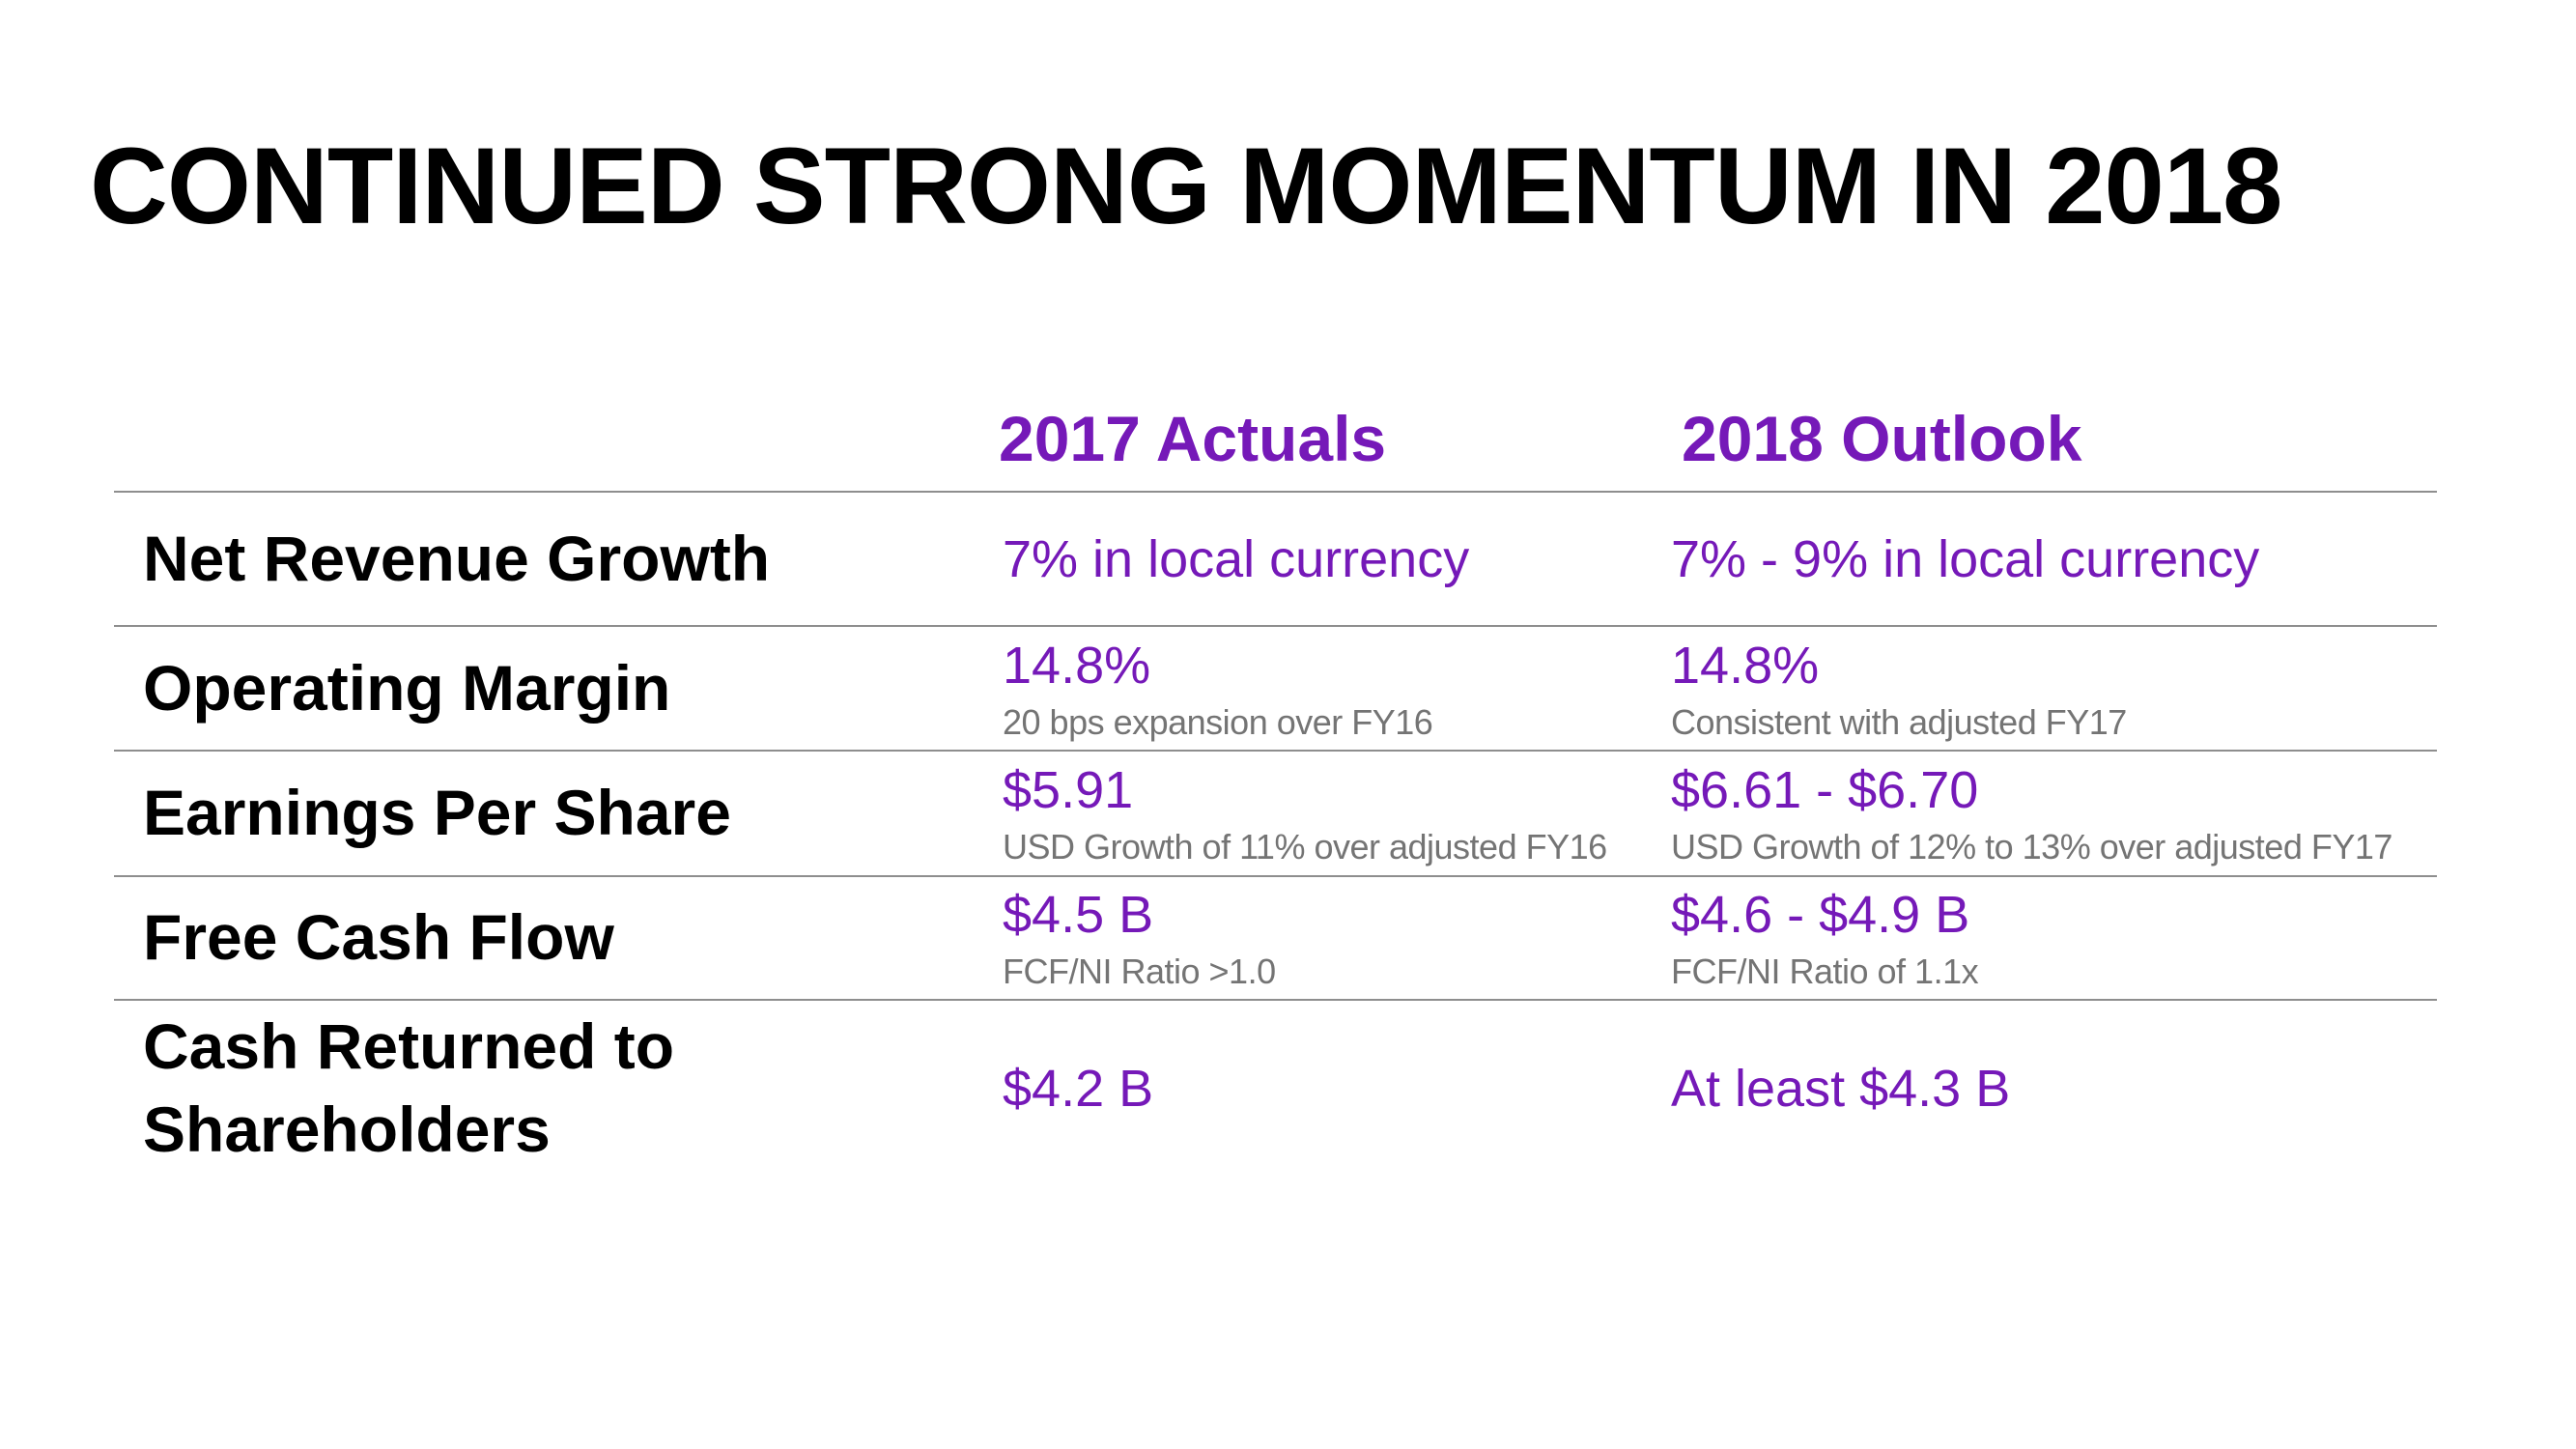 The height and width of the screenshot is (1449, 2576). I want to click on row-label: Operating Margin, so click(407, 687).